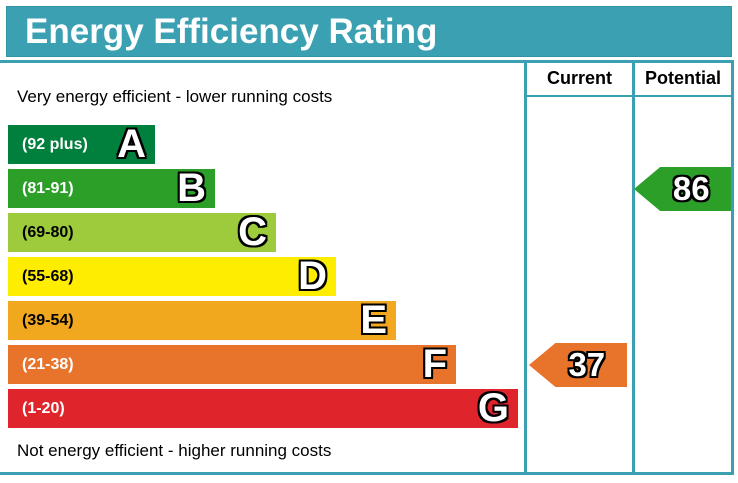 The width and height of the screenshot is (738, 483). I want to click on band-row: (21-38) F, so click(232, 364).